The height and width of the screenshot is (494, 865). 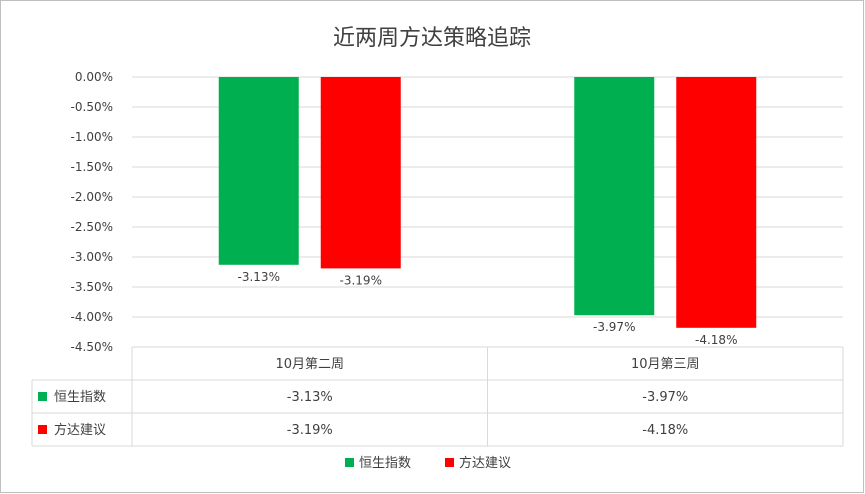 What do you see at coordinates (92, 257) in the screenshot?
I see `y-tick-label: -3.00%` at bounding box center [92, 257].